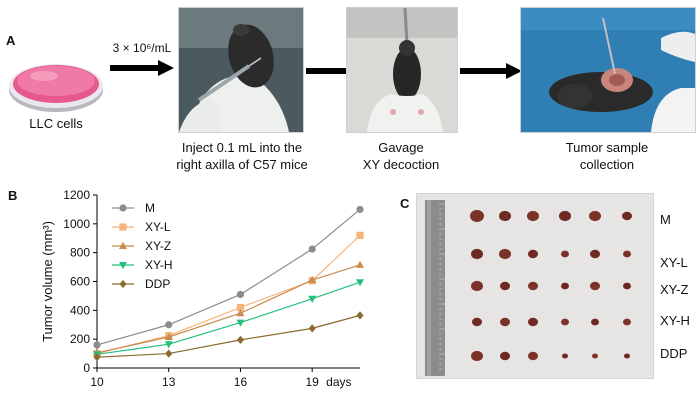 This screenshot has width=700, height=400. I want to click on group-label-xy-l: XY-L, so click(674, 262).